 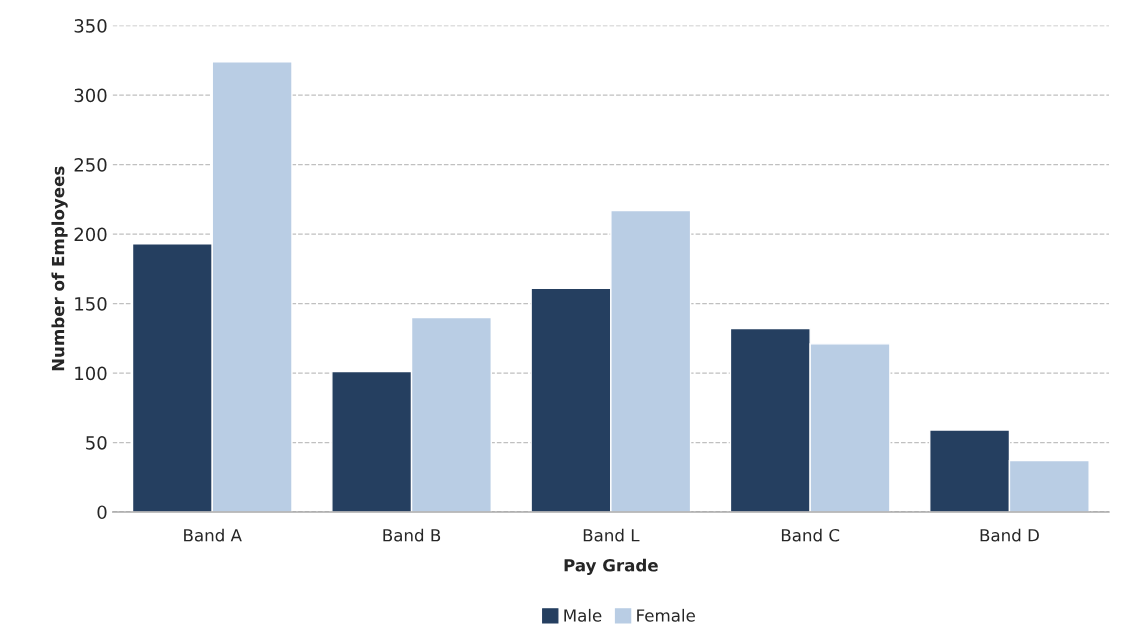 I want to click on y-tick-label: 150, so click(x=91, y=304).